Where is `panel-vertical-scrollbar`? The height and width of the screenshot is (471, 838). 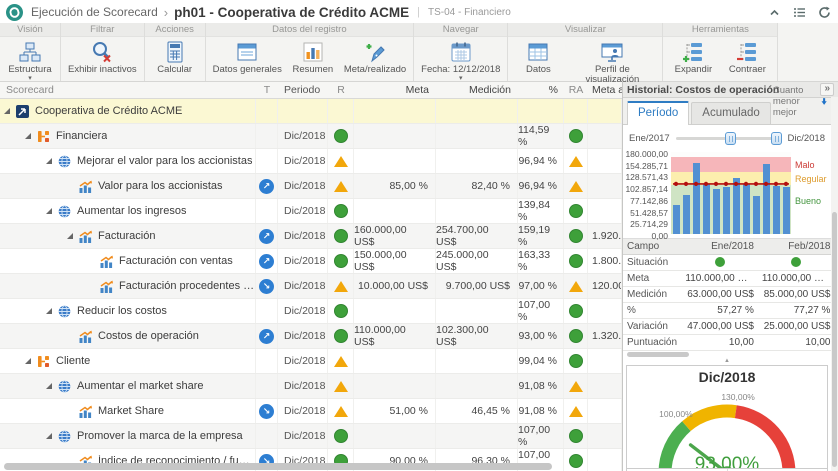 panel-vertical-scrollbar is located at coordinates (834, 284).